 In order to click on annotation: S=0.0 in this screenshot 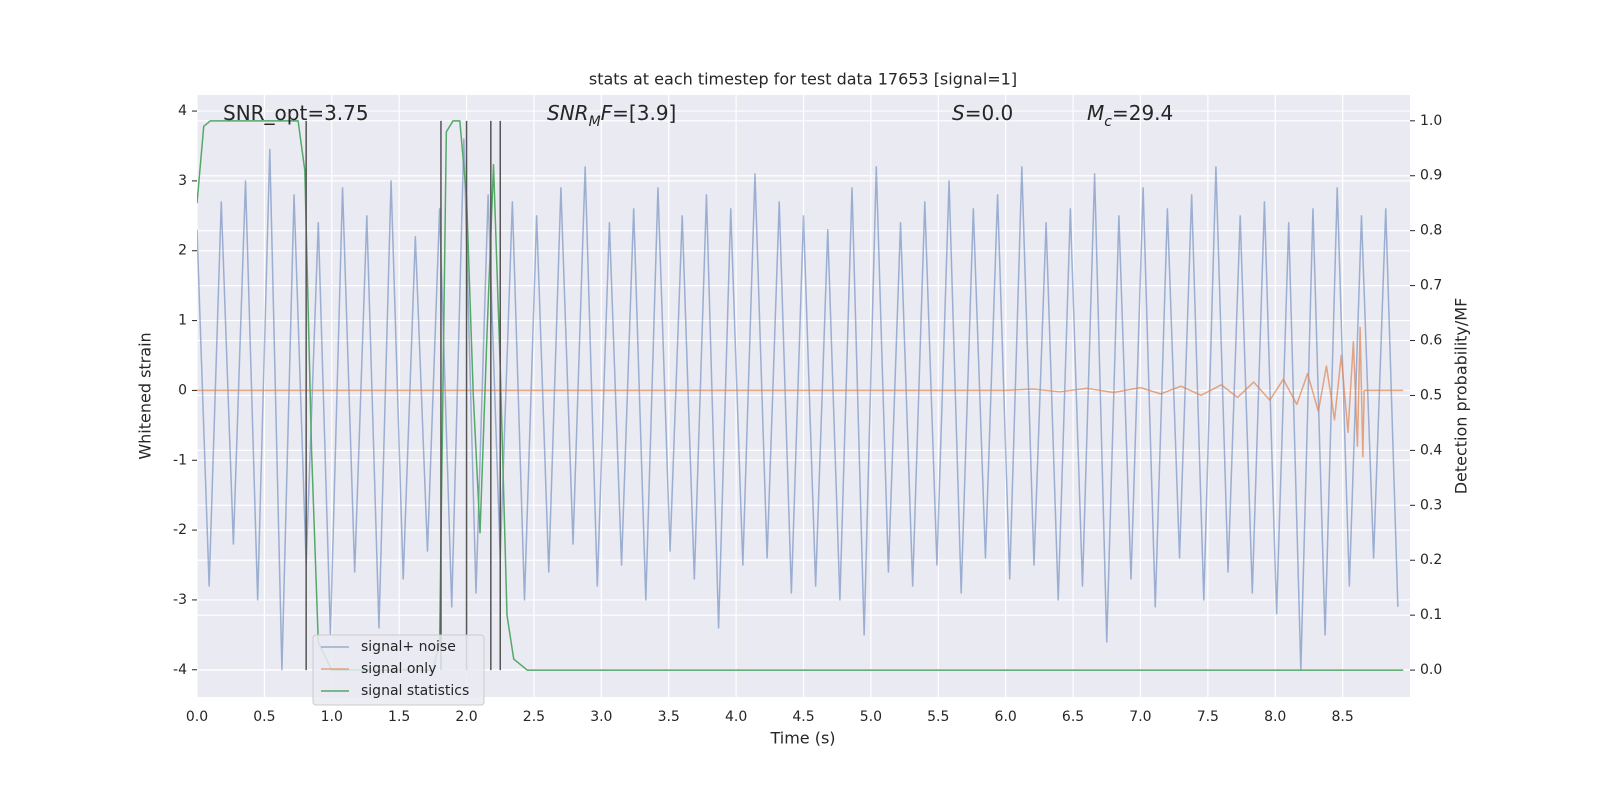, I will do `click(982, 113)`.